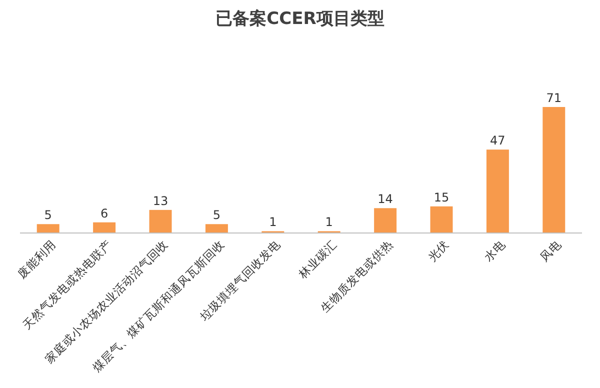  I want to click on data-label: 13, so click(160, 201).